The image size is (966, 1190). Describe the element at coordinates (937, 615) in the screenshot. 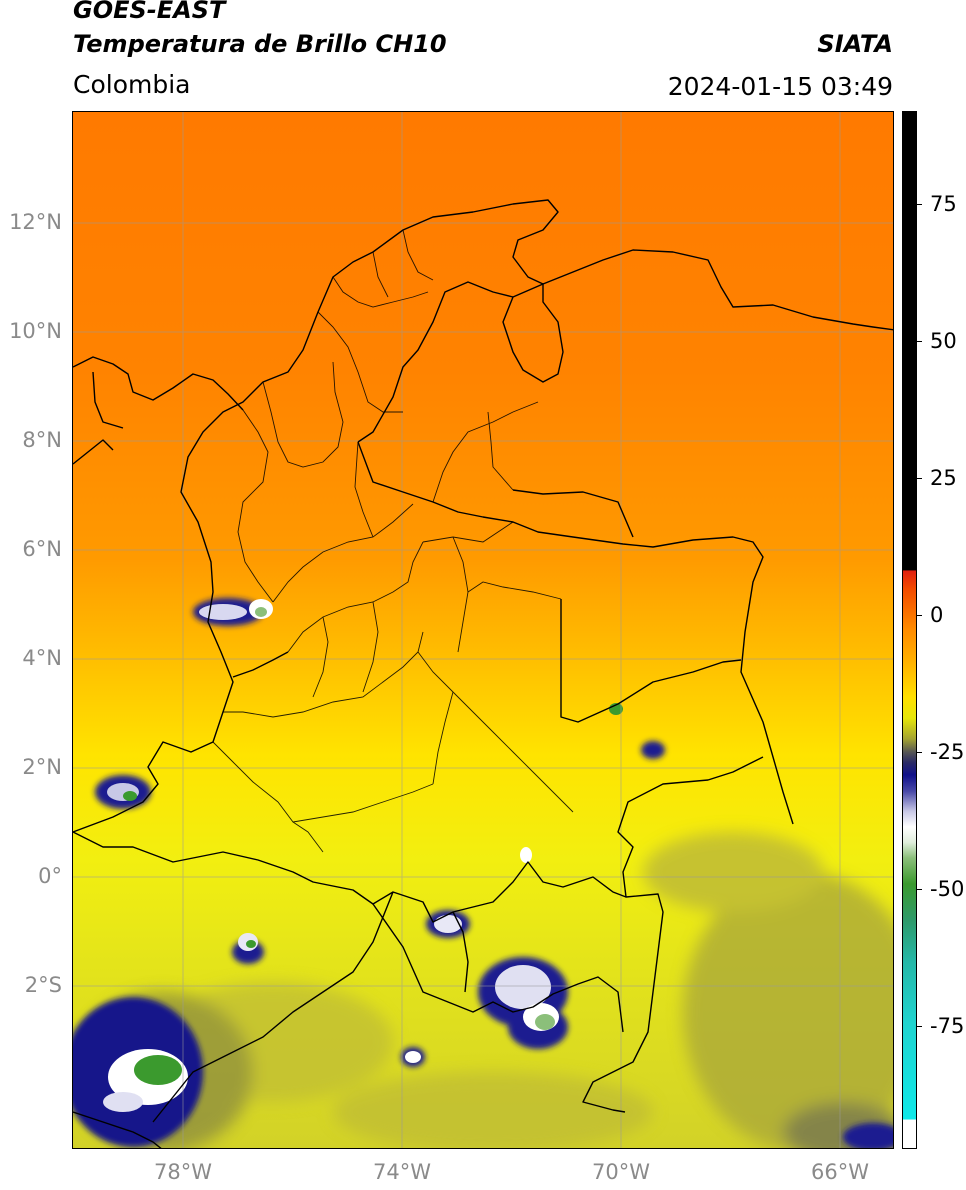

I see `colorbar-label-0: 0` at that location.